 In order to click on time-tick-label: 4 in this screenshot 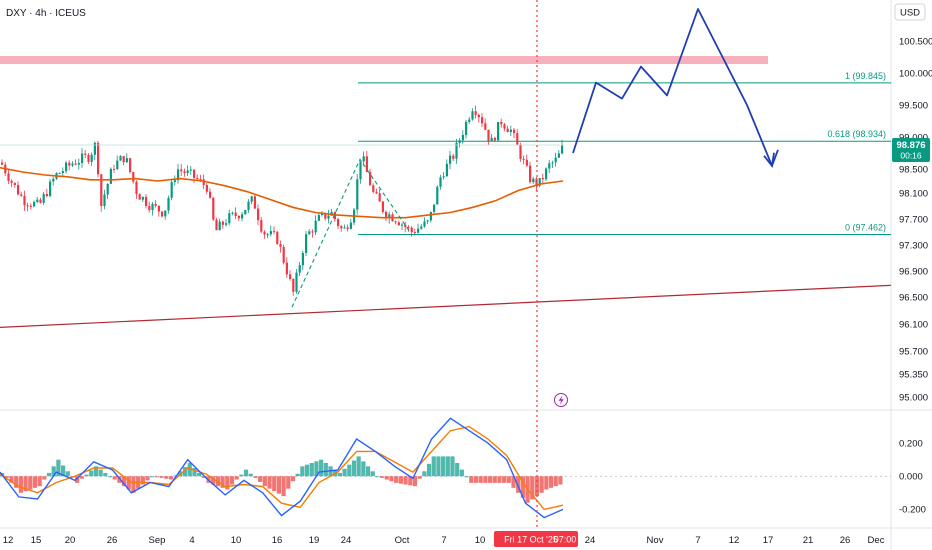, I will do `click(191, 540)`.